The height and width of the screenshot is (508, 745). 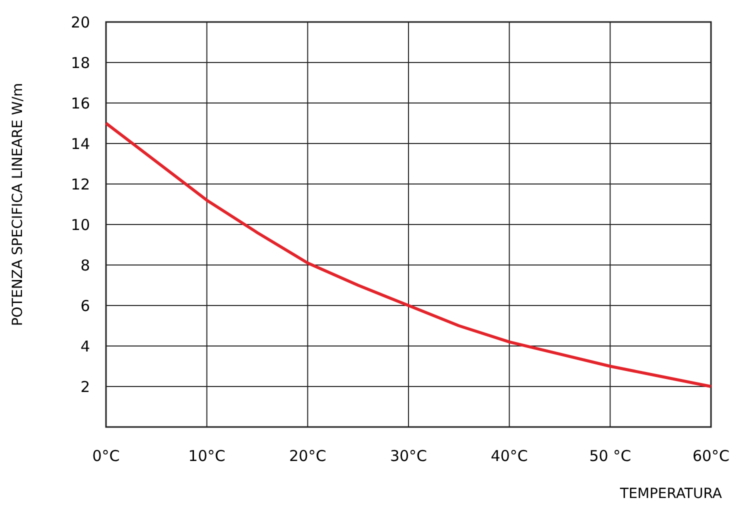 I want to click on x-tick-label: 10°C, so click(x=207, y=456).